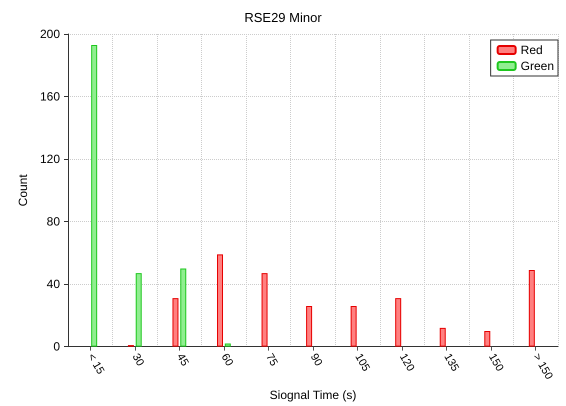 The width and height of the screenshot is (566, 406). What do you see at coordinates (50, 97) in the screenshot?
I see `y-tick-label: 160` at bounding box center [50, 97].